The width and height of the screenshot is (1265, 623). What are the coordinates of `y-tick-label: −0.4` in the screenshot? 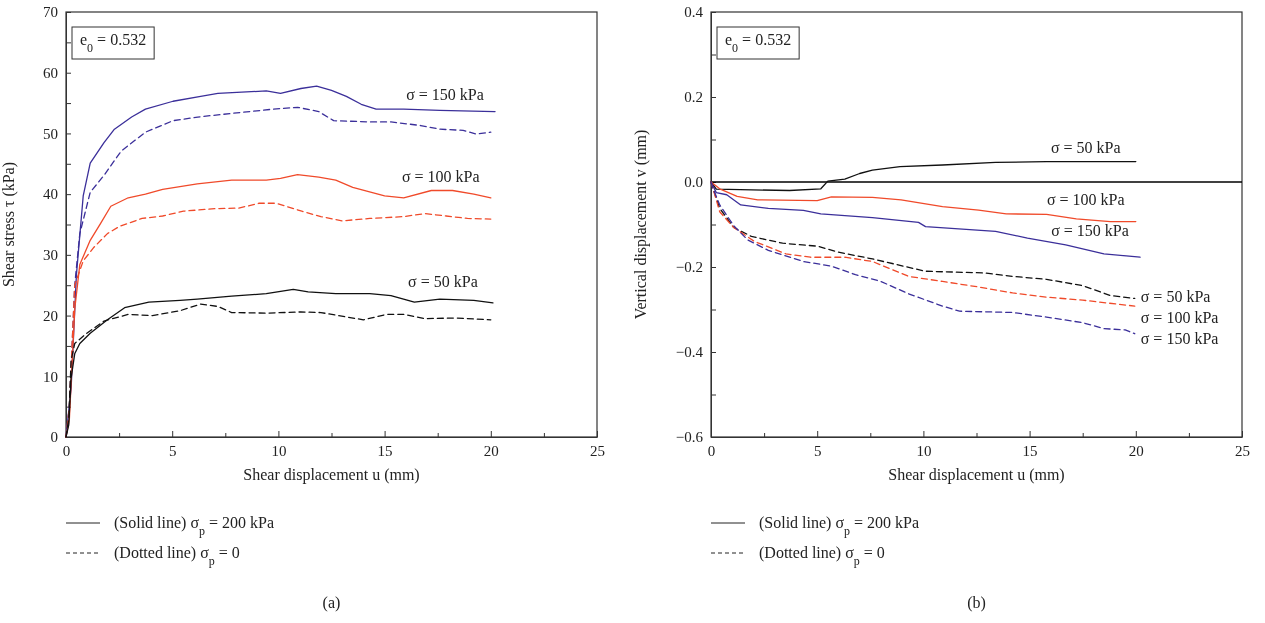 It's located at (689, 352).